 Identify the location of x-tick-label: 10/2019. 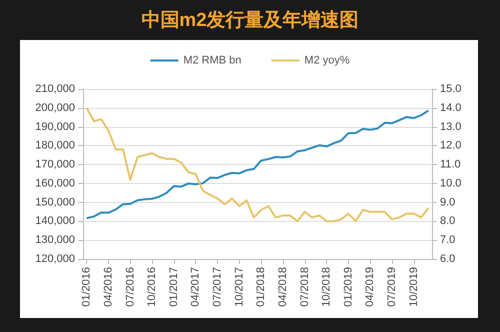
(414, 287).